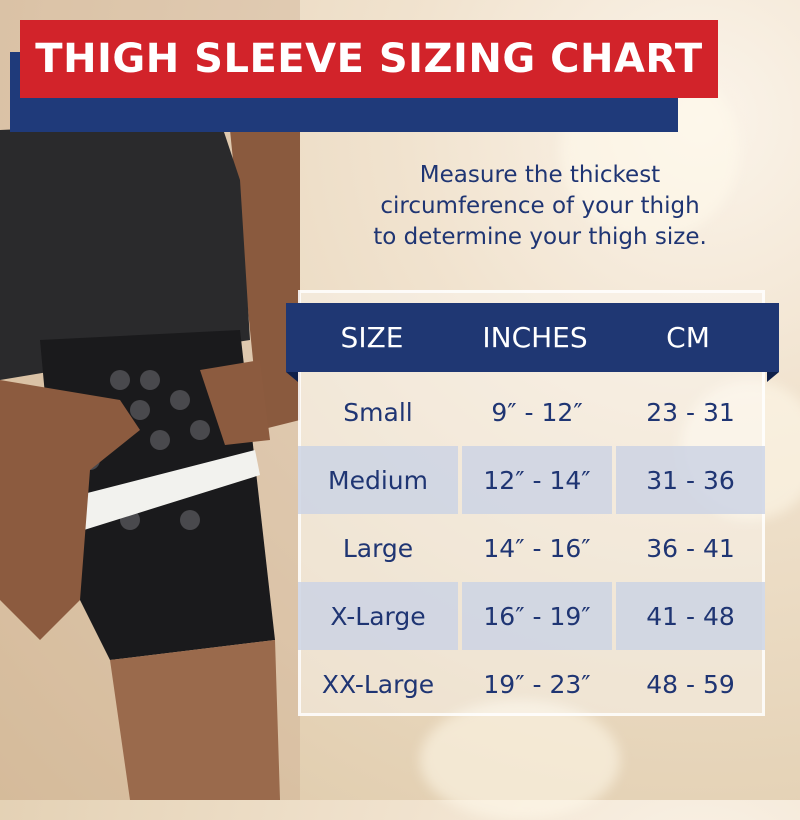  I want to click on table-row: X-Large 16″ - 19″ 41 - 48, so click(531, 616).